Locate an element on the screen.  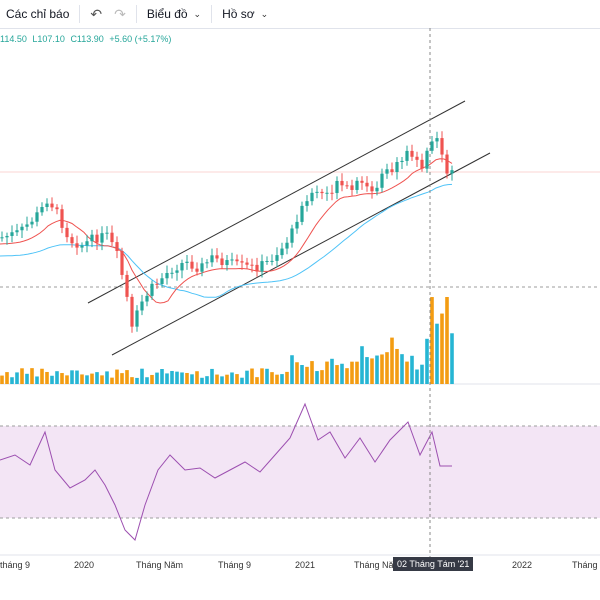
time-axis-label: Tháng Năm is located at coordinates (159, 565).